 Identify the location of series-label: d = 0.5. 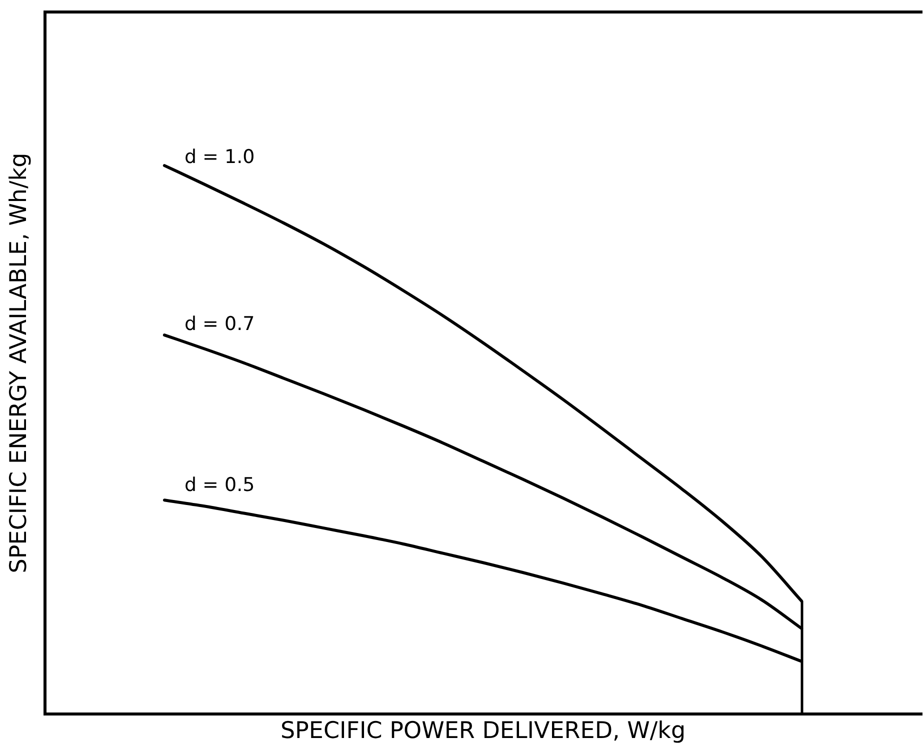
(219, 485).